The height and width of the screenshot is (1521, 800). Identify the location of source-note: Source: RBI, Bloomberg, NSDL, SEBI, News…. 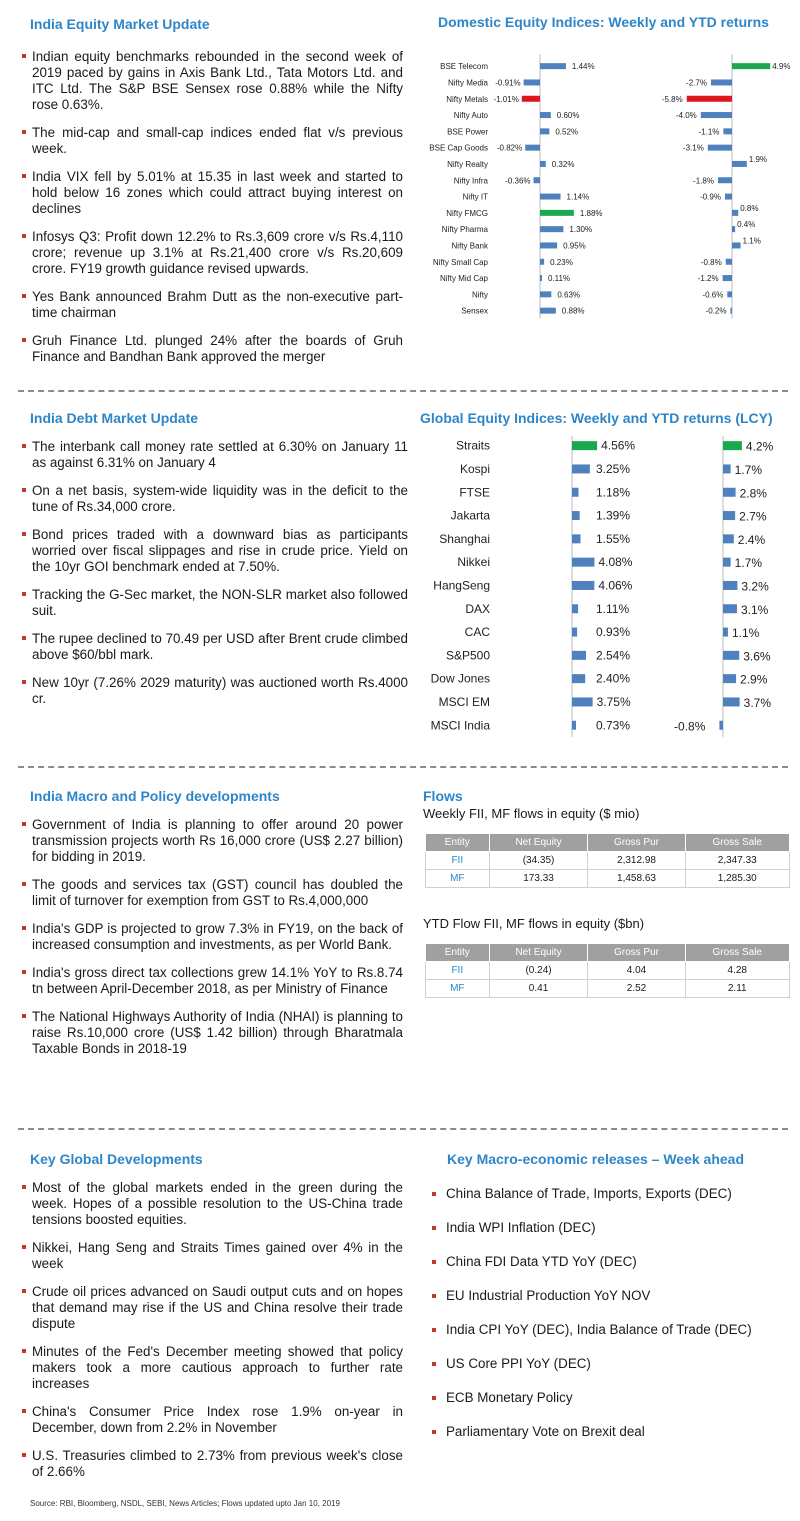
(185, 1503).